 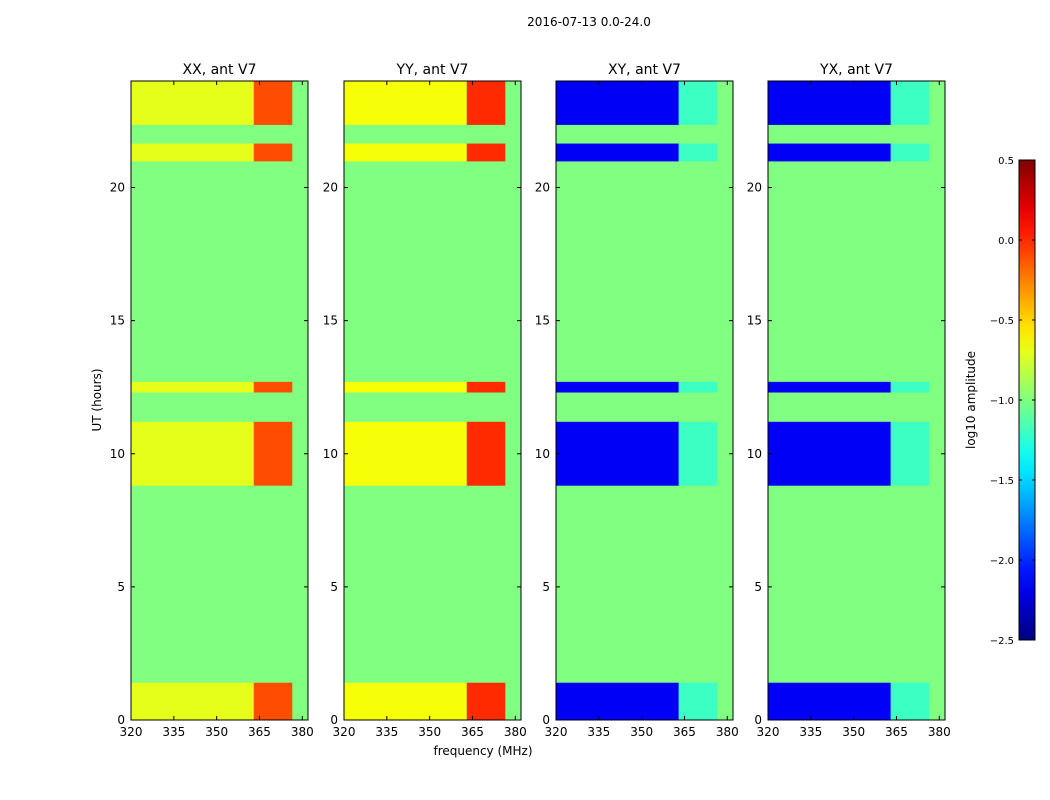 I want to click on panel-title: XX, ant V7, so click(x=220, y=70).